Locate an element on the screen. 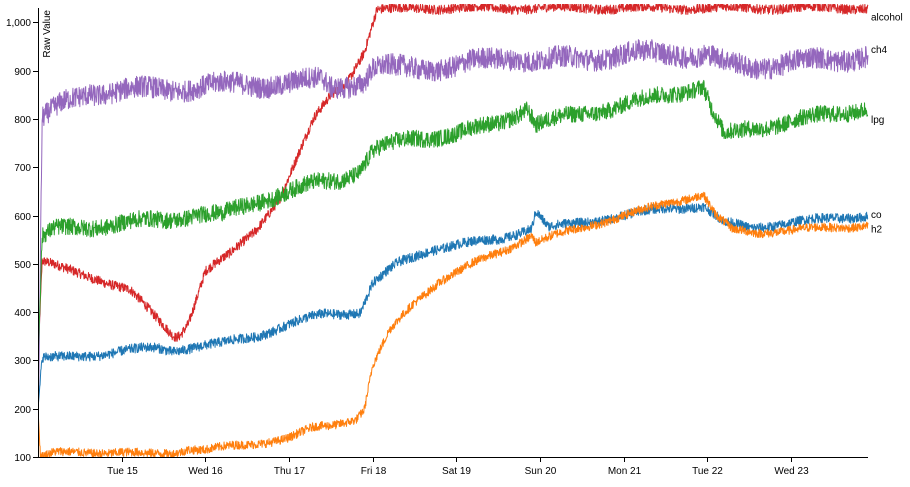 The image size is (910, 487). series-label-h2: h2 is located at coordinates (877, 230).